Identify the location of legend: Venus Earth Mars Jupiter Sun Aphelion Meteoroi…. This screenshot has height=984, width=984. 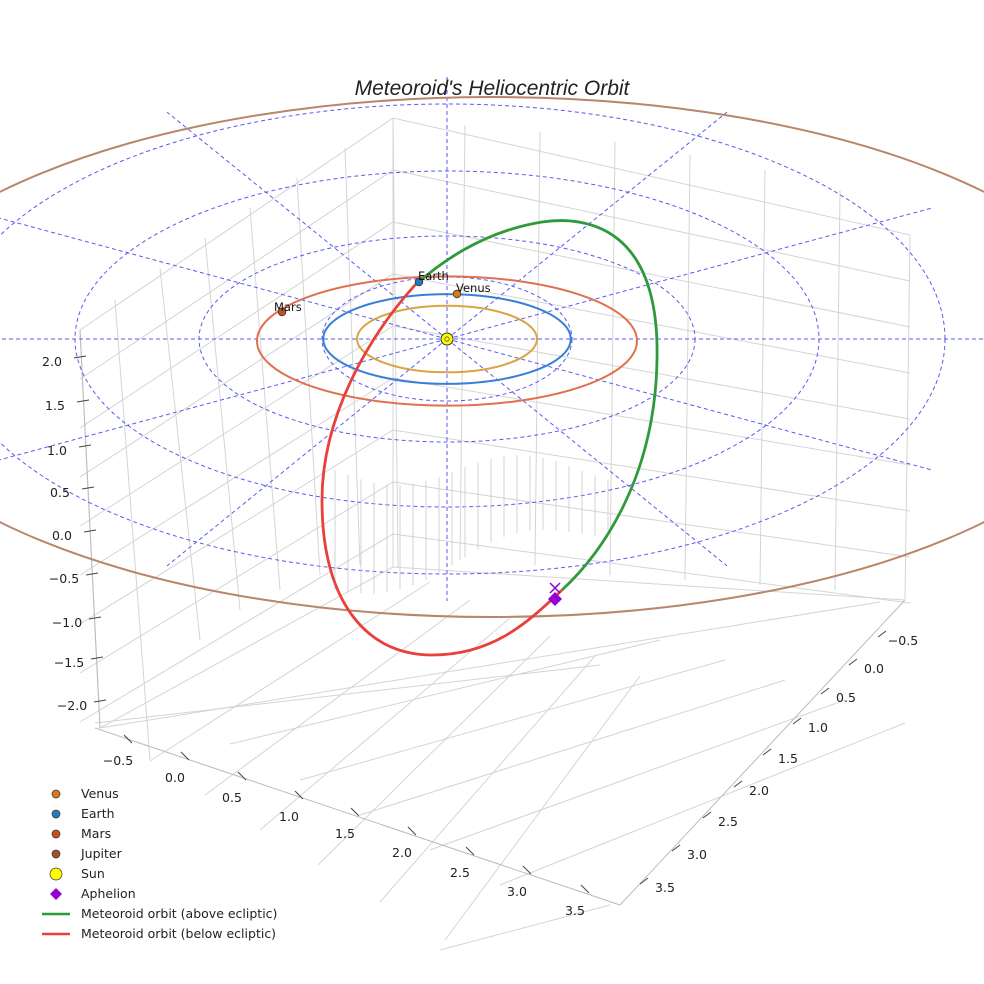
(159, 863).